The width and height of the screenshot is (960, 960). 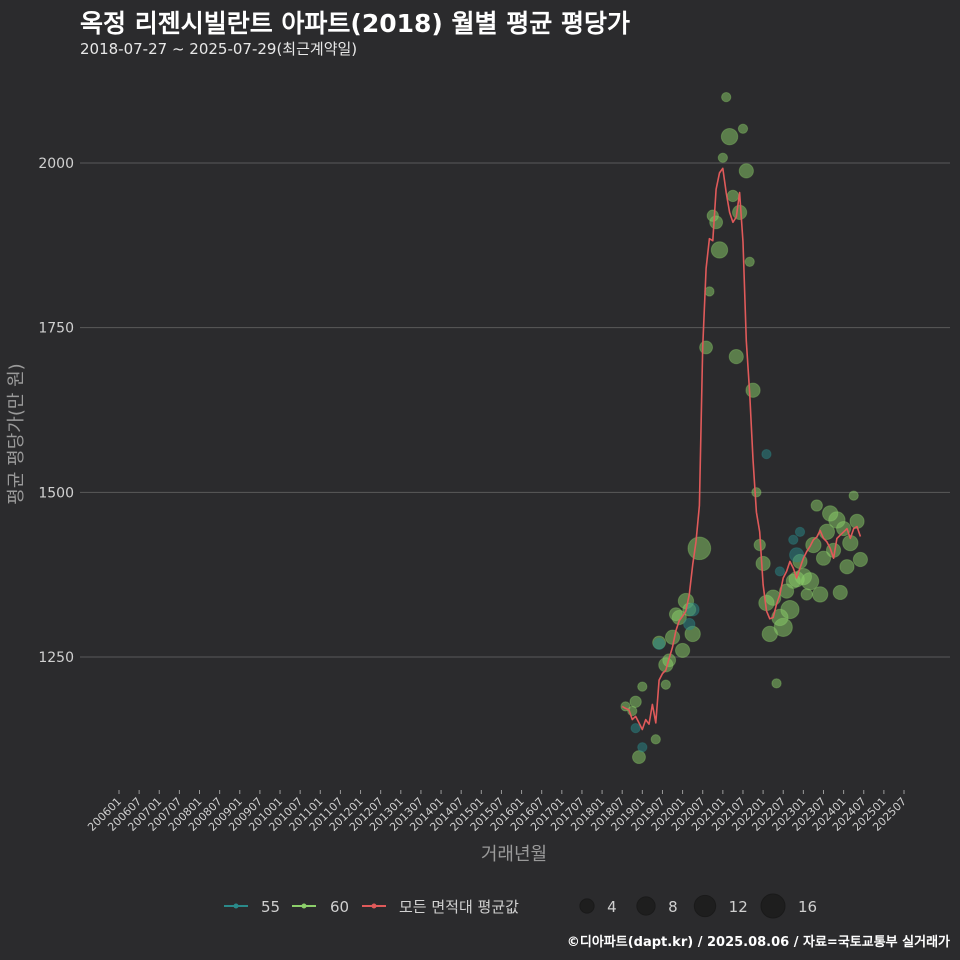 What do you see at coordinates (16, 433) in the screenshot?
I see `y-axis-label: 평균 평당가(만 원)` at bounding box center [16, 433].